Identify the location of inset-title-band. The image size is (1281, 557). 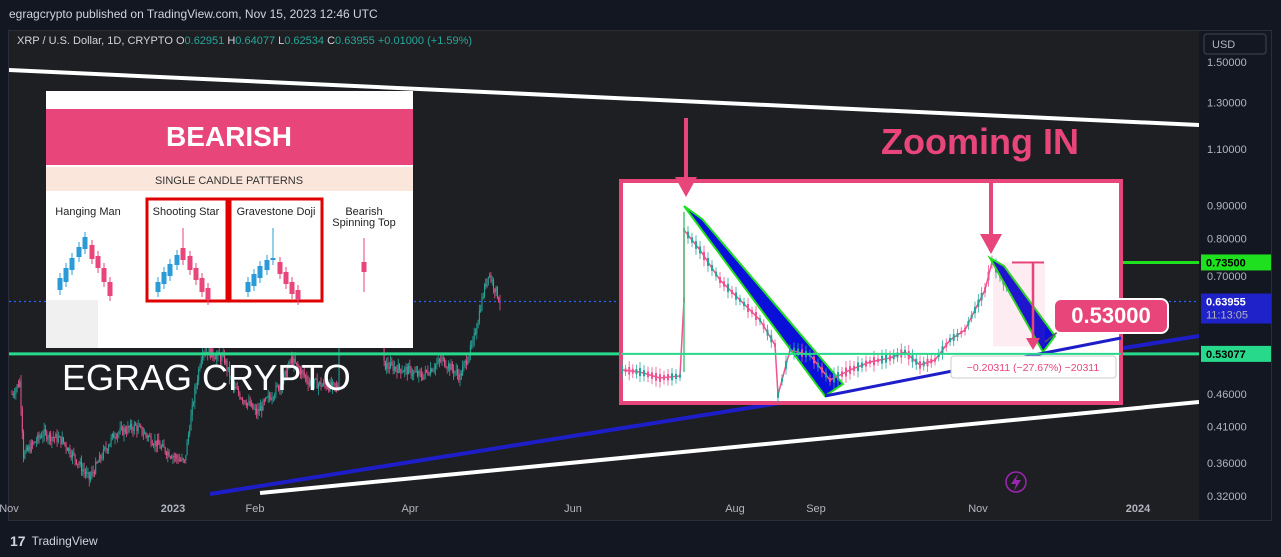
(229, 137).